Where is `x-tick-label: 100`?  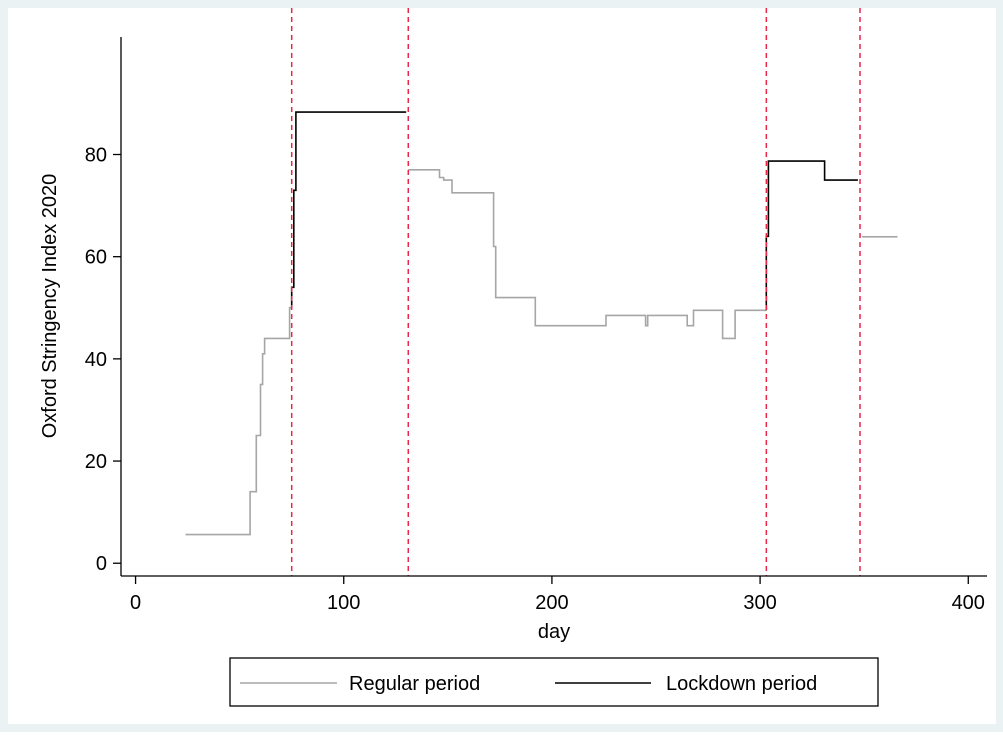 x-tick-label: 100 is located at coordinates (343, 603).